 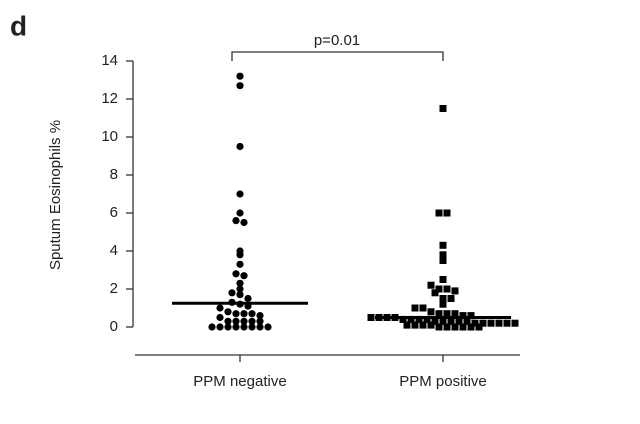 I want to click on significance-bracket, so click(x=337, y=56).